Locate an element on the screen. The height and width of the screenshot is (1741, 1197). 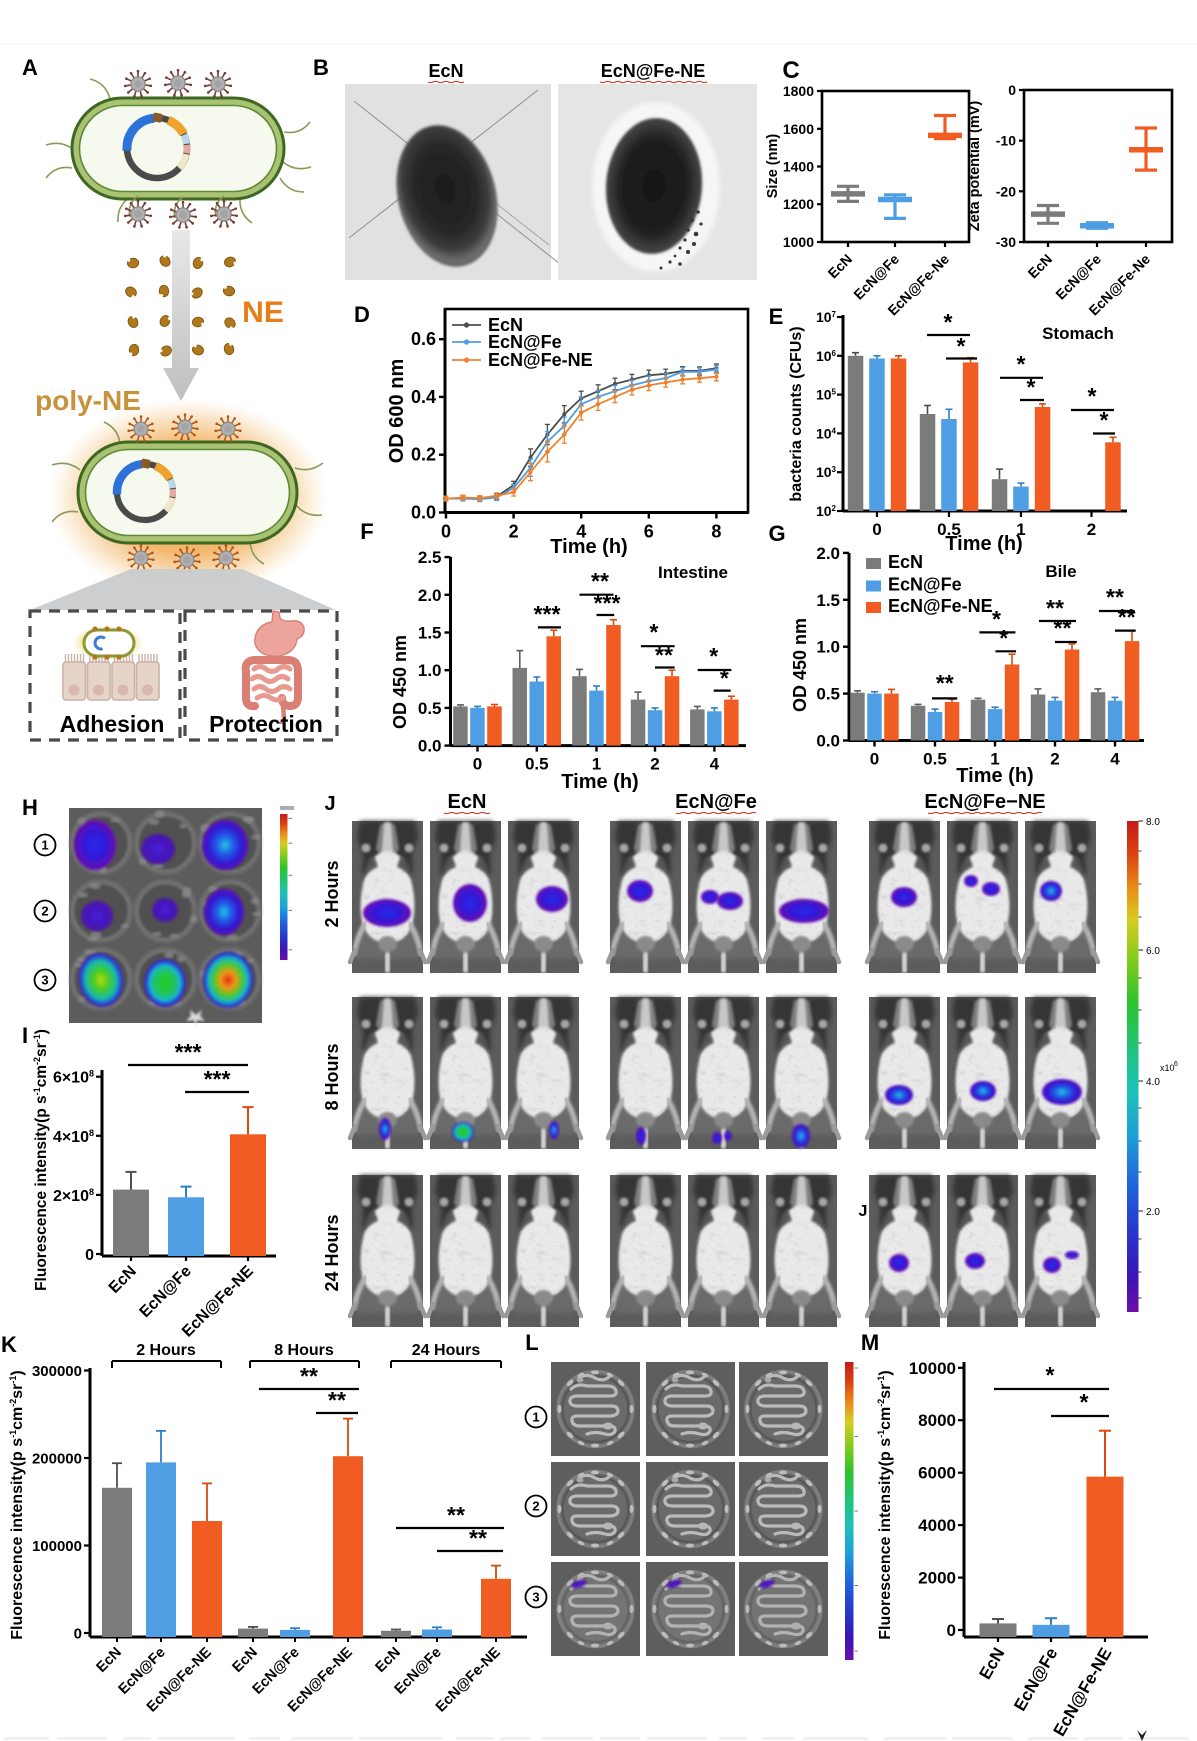
svg-text: Adhesion is located at coordinates (112, 724).